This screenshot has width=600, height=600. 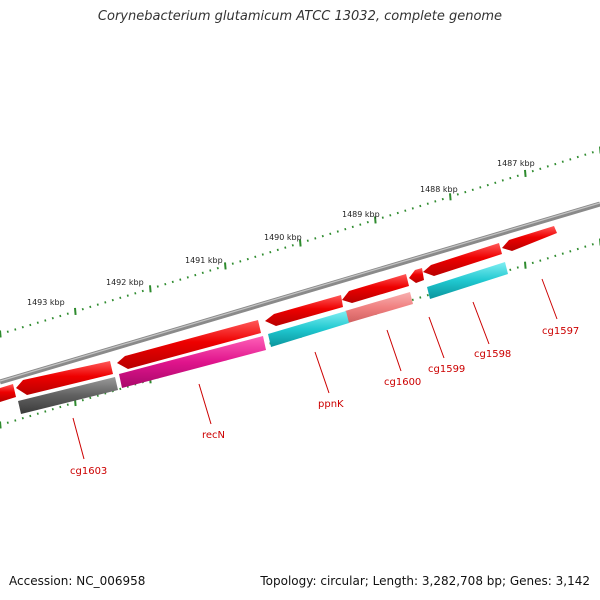 What do you see at coordinates (529, 238) in the screenshot?
I see `gene-arrow-cg1597-region` at bounding box center [529, 238].